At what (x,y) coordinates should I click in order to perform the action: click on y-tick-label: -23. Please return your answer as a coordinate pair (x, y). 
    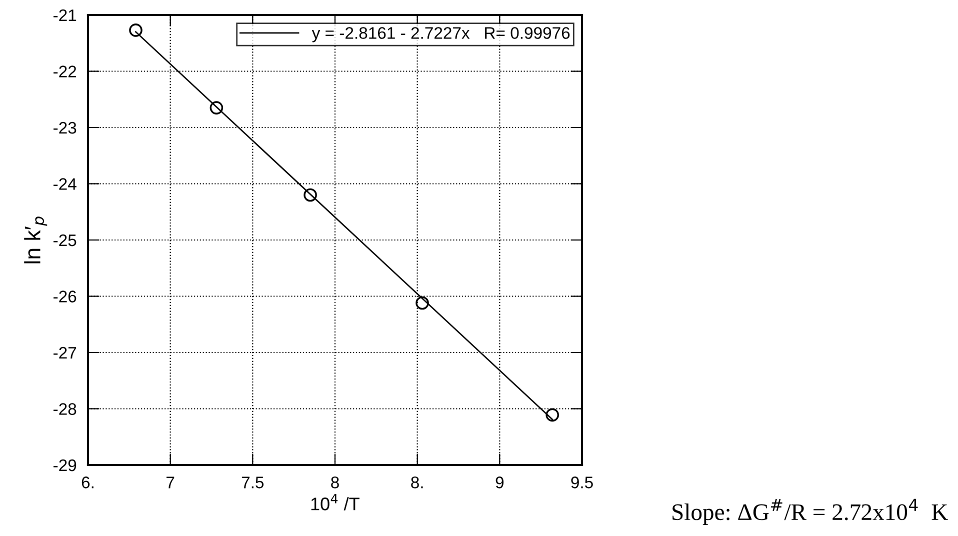
    Looking at the image, I should click on (65, 128).